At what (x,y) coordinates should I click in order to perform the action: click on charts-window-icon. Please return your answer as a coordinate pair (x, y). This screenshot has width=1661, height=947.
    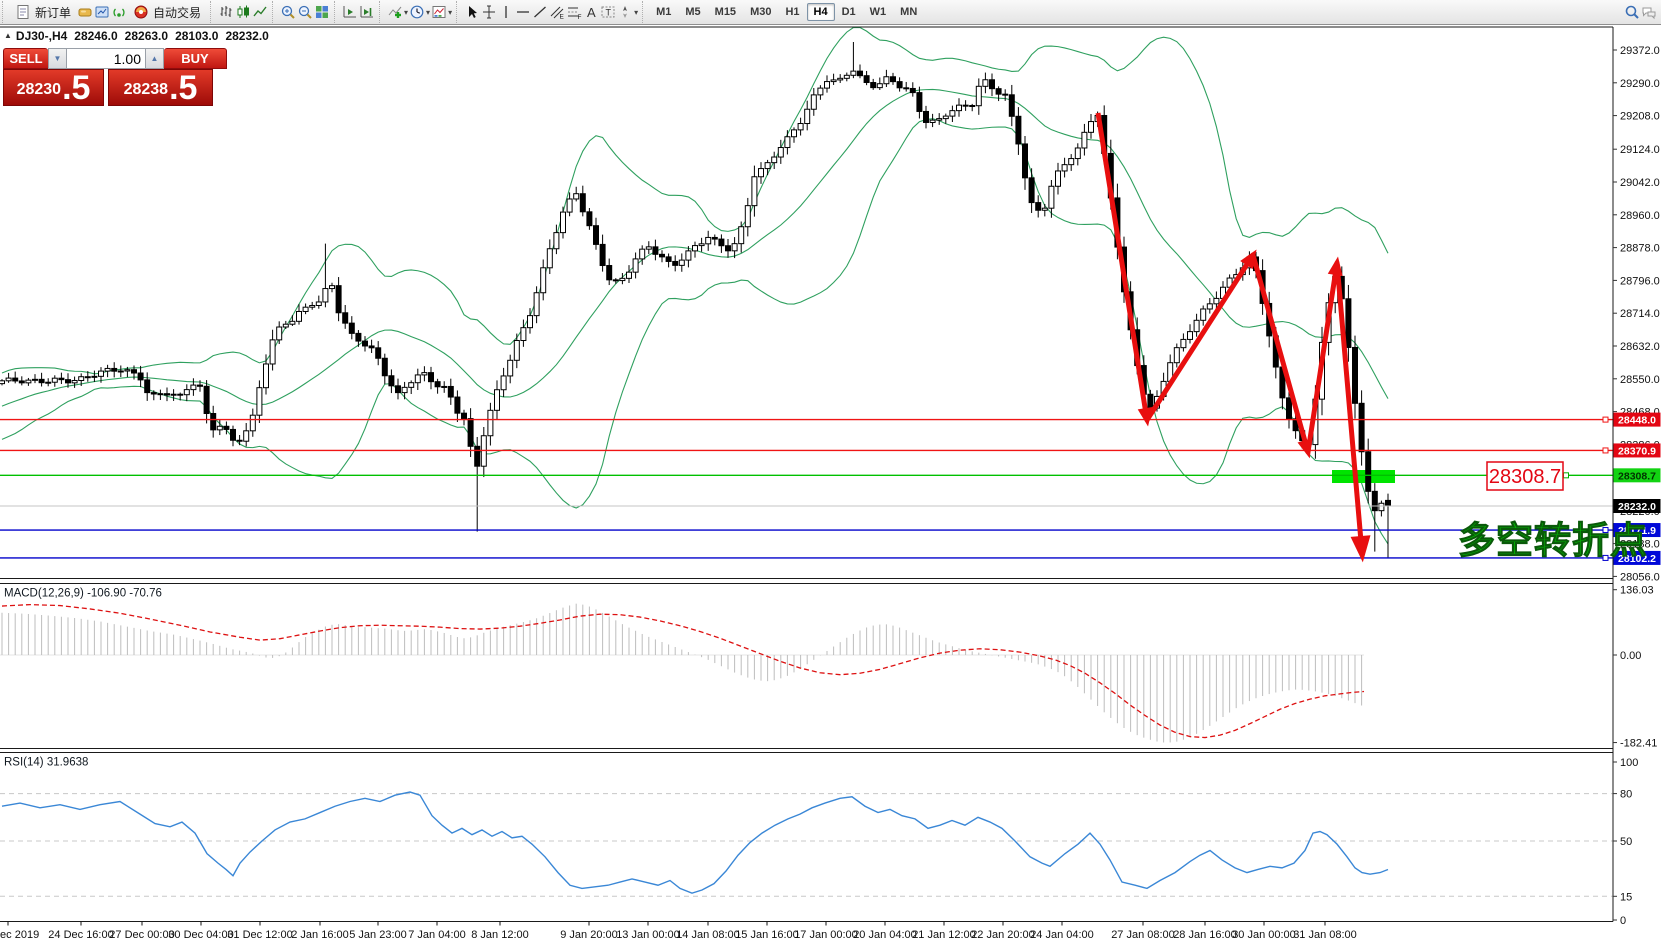
    Looking at the image, I should click on (101, 12).